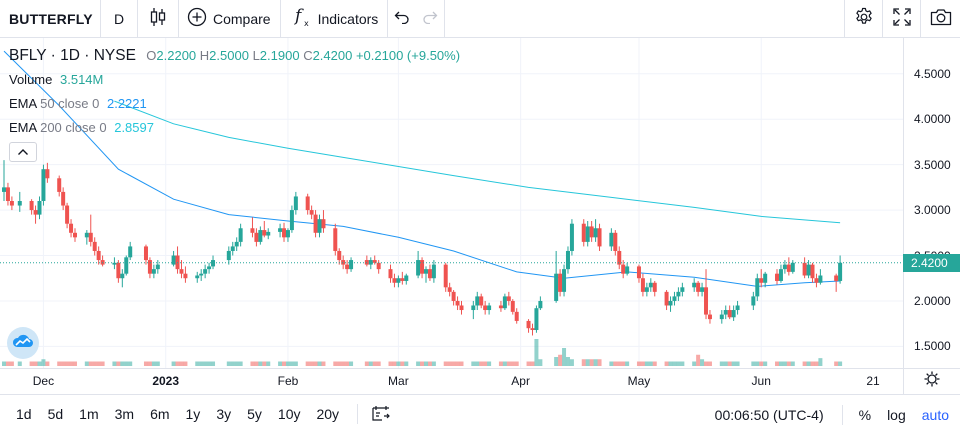 The width and height of the screenshot is (960, 433). I want to click on interval-button: D, so click(119, 18).